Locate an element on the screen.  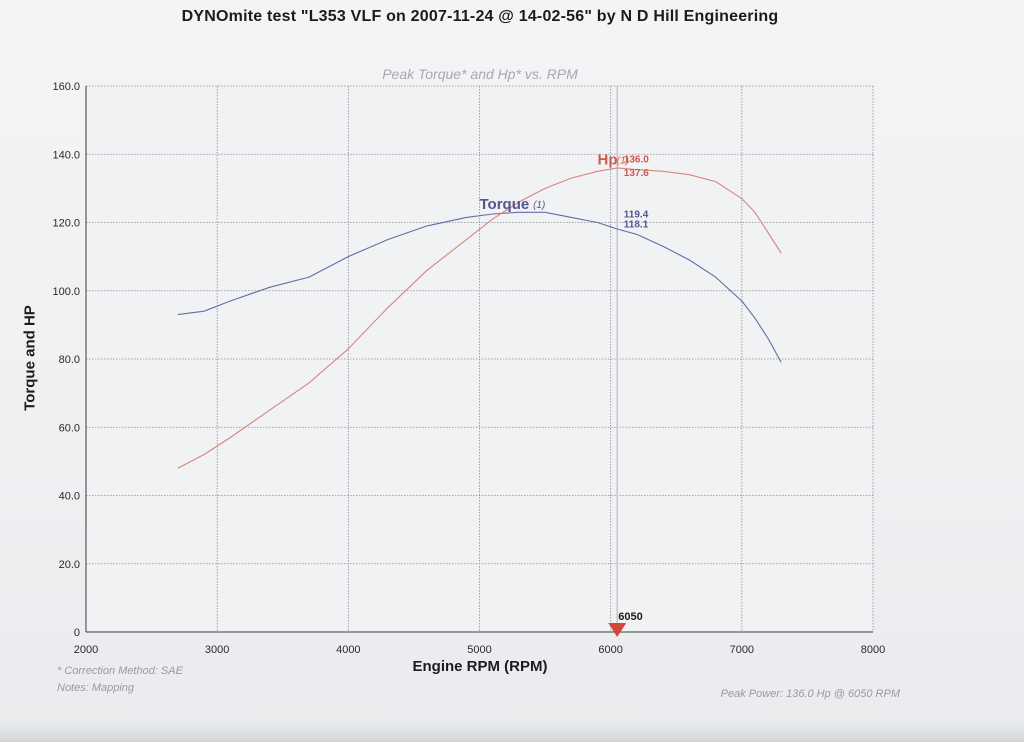
hp-series-label: Hp is located at coordinates (608, 159).